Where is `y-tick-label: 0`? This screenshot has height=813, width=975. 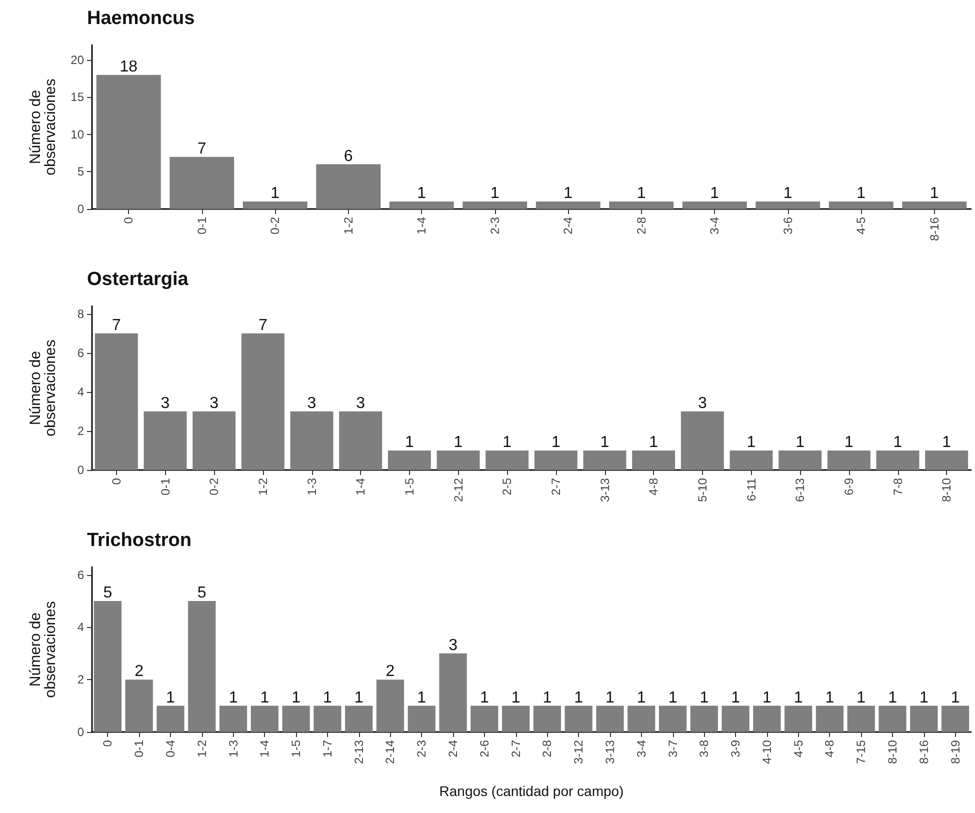 y-tick-label: 0 is located at coordinates (80, 209).